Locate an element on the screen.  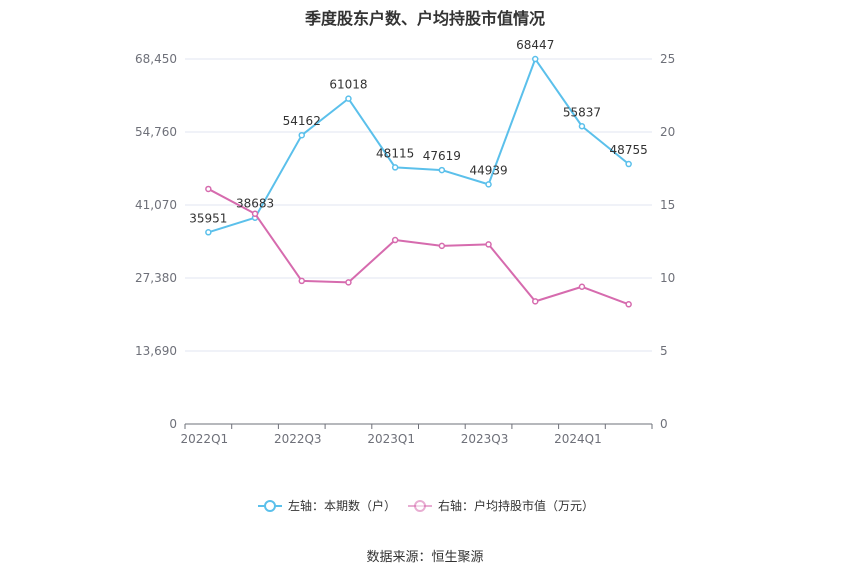
right-tick-label: 0 is located at coordinates (664, 424).